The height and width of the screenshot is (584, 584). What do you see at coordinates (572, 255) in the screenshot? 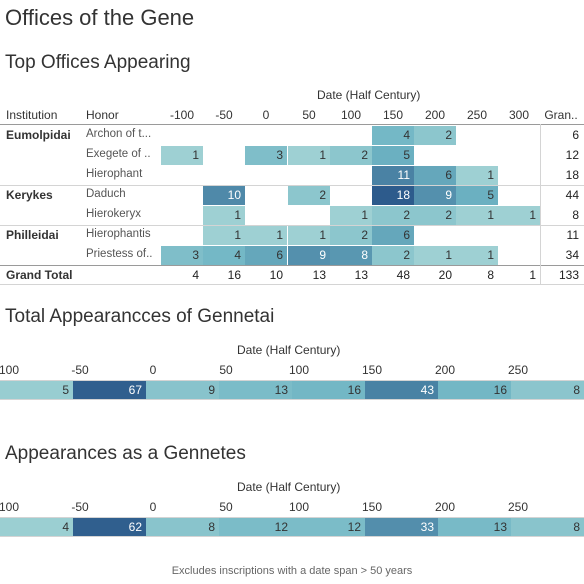
I see `row-grand-total: 34` at bounding box center [572, 255].